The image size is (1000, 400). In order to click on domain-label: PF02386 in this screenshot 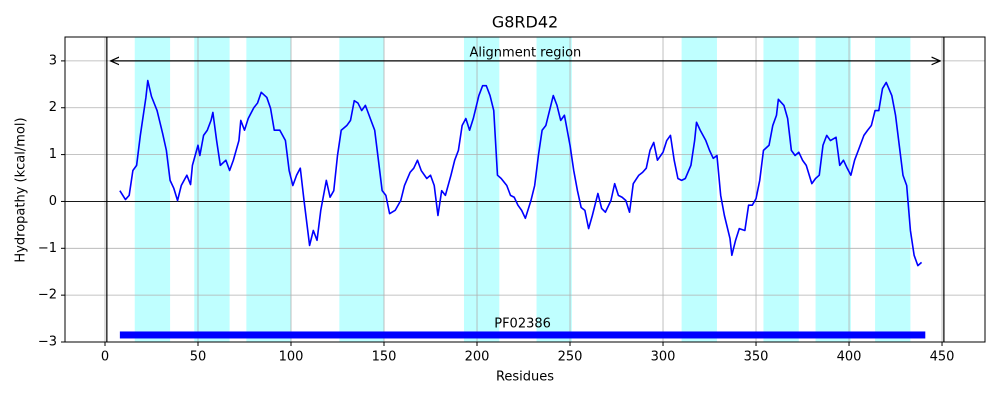, I will do `click(522, 323)`.